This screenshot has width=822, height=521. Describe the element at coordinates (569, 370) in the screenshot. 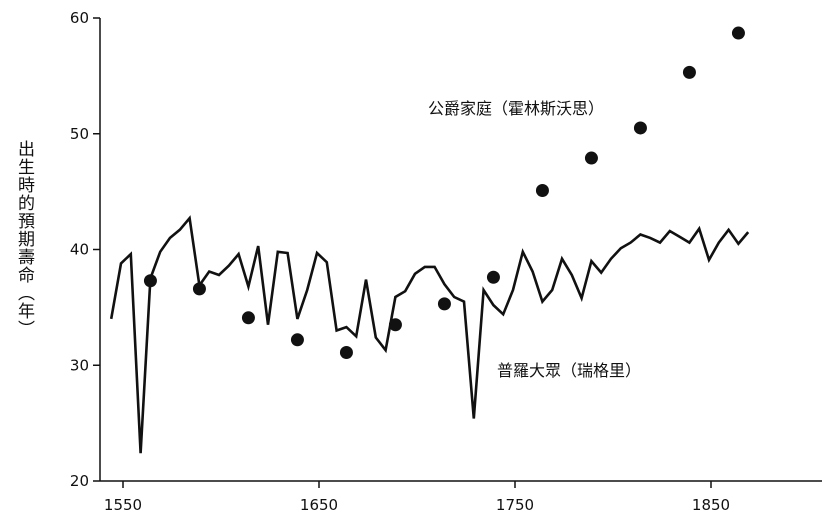

I see `annotation-general-population: 普羅大眾（瑞格里）` at that location.